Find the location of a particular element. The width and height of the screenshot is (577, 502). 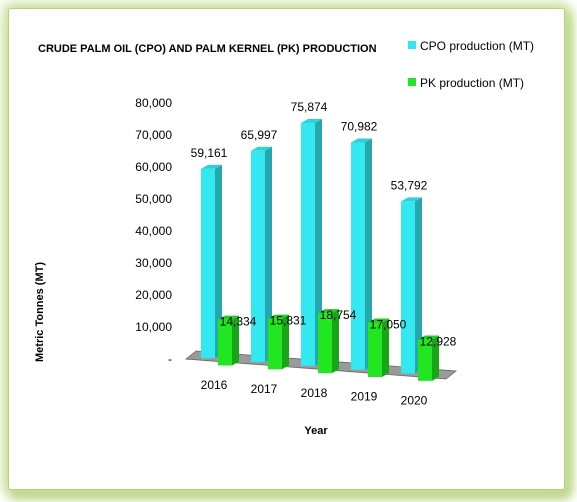

y-tick-label: 80,000 is located at coordinates (153, 103).